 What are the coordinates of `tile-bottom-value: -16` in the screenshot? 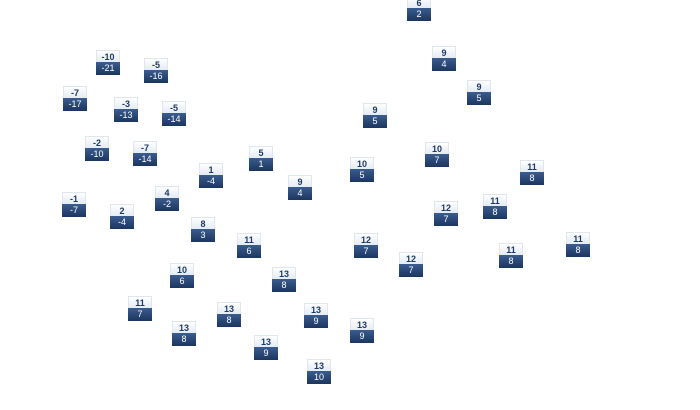 It's located at (156, 76).